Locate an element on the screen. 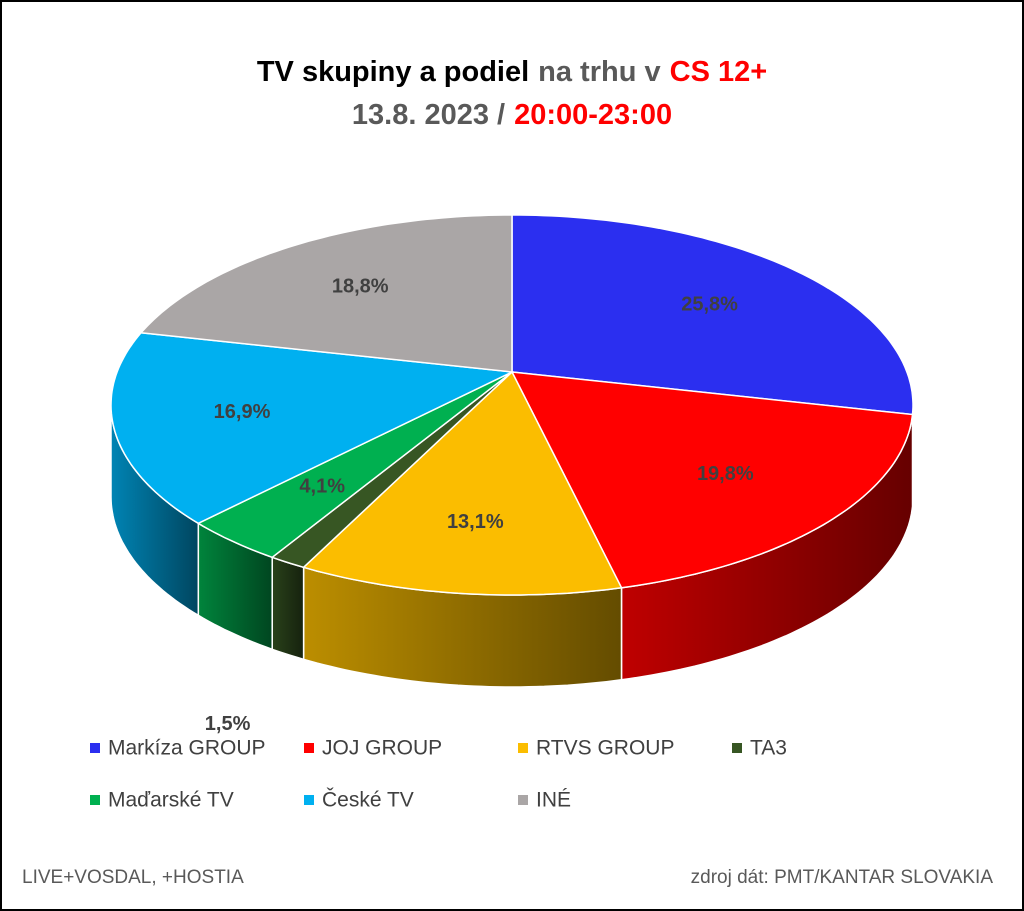 The height and width of the screenshot is (911, 1024). chart-title: TV skupiny a podiel na trhu v CS 12+ is located at coordinates (512, 72).